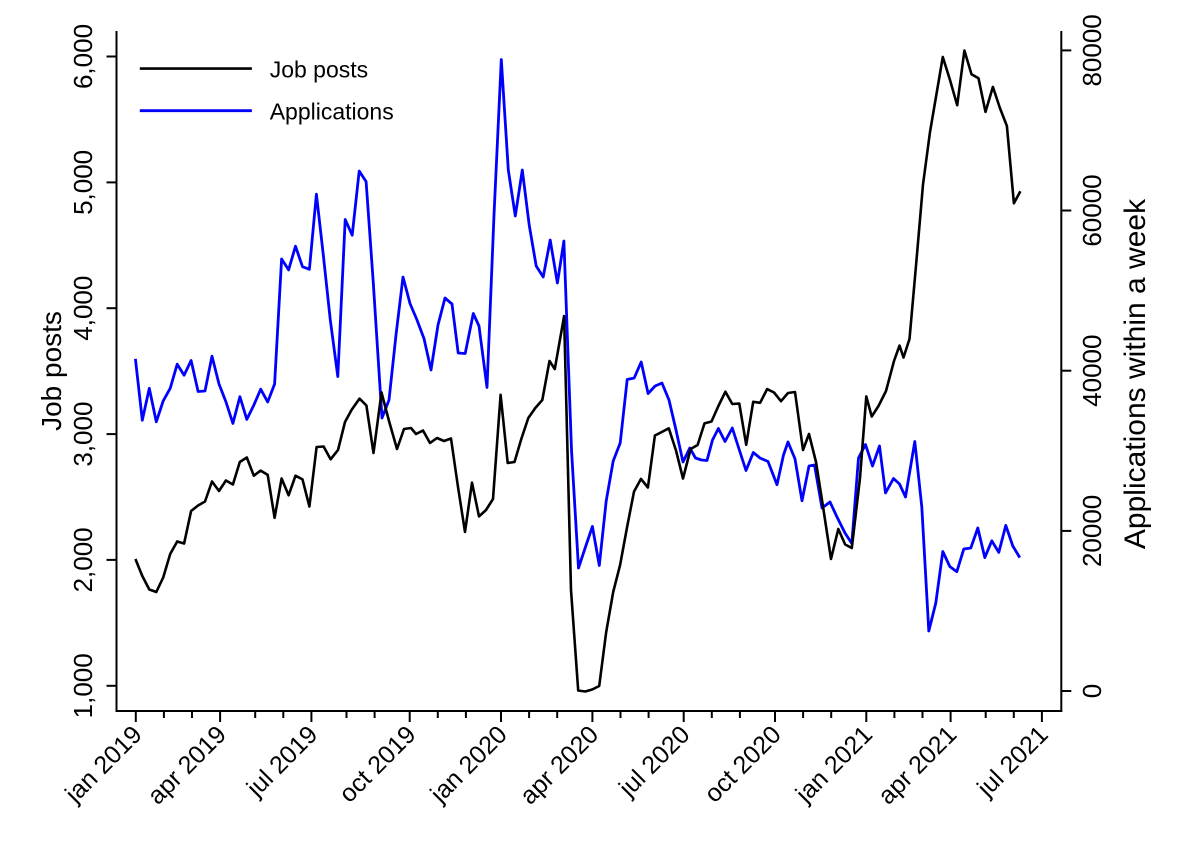 The image size is (1178, 861). What do you see at coordinates (83, 308) in the screenshot?
I see `svg-text: 4,000` at bounding box center [83, 308].